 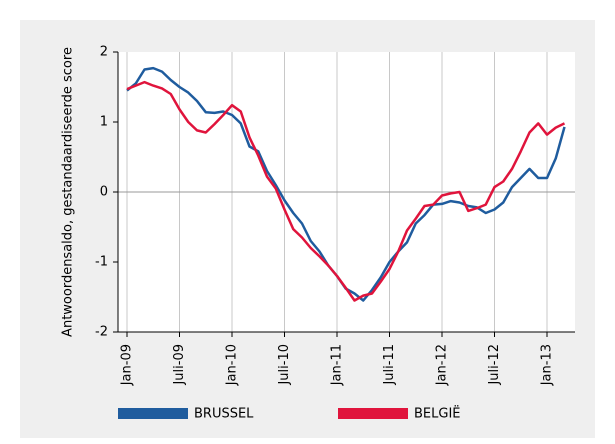 I want to click on legend-label: BRUSSEL, so click(x=224, y=414).